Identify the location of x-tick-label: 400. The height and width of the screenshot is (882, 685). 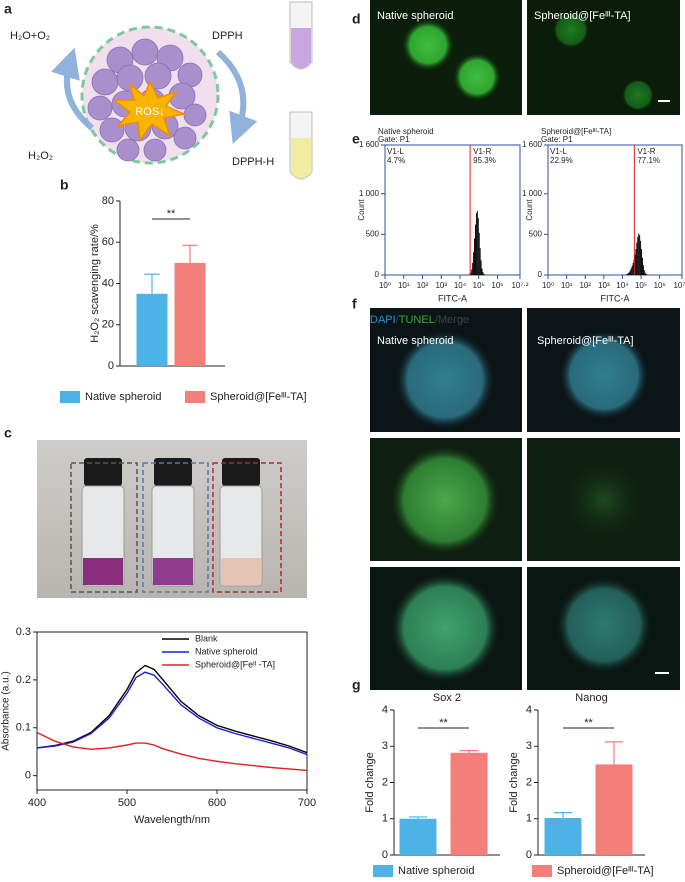
(37, 803).